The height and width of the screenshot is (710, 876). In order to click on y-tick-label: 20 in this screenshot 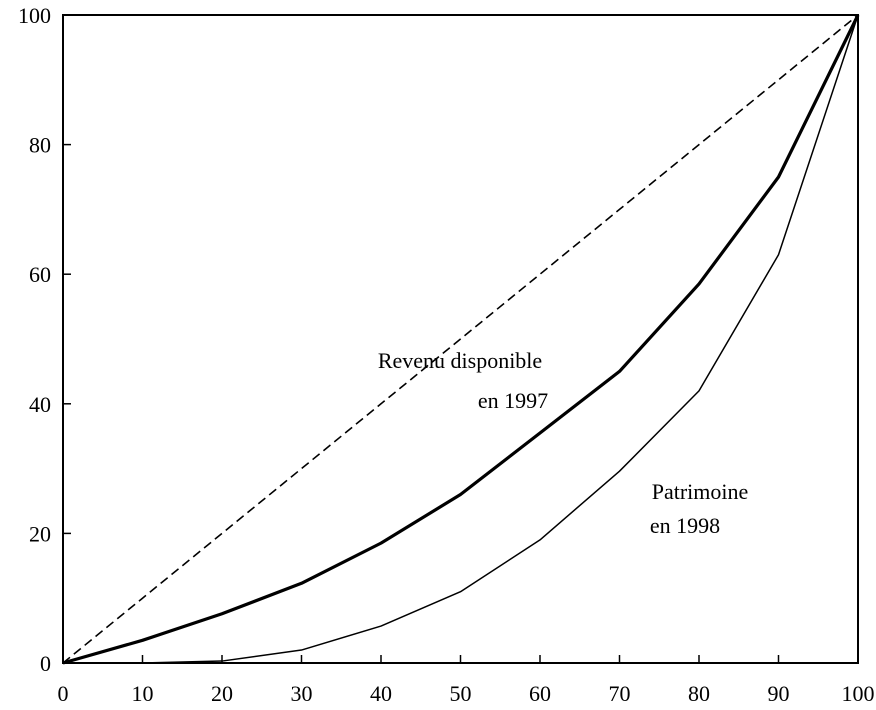, I will do `click(40, 533)`.